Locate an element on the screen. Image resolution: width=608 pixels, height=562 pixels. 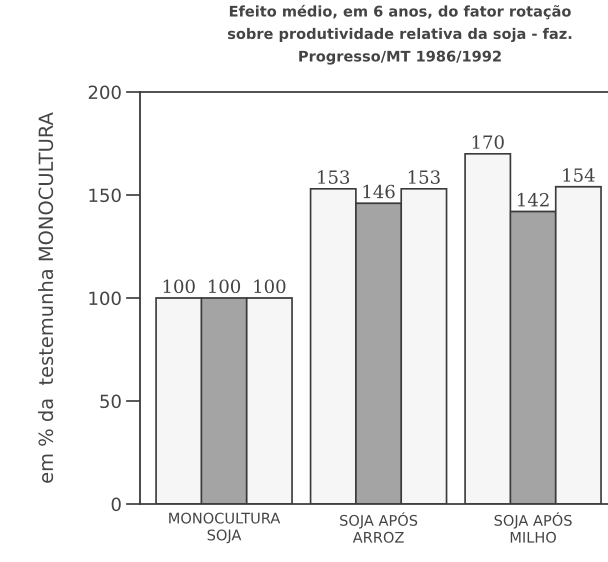
data-label: 146 is located at coordinates (379, 191).